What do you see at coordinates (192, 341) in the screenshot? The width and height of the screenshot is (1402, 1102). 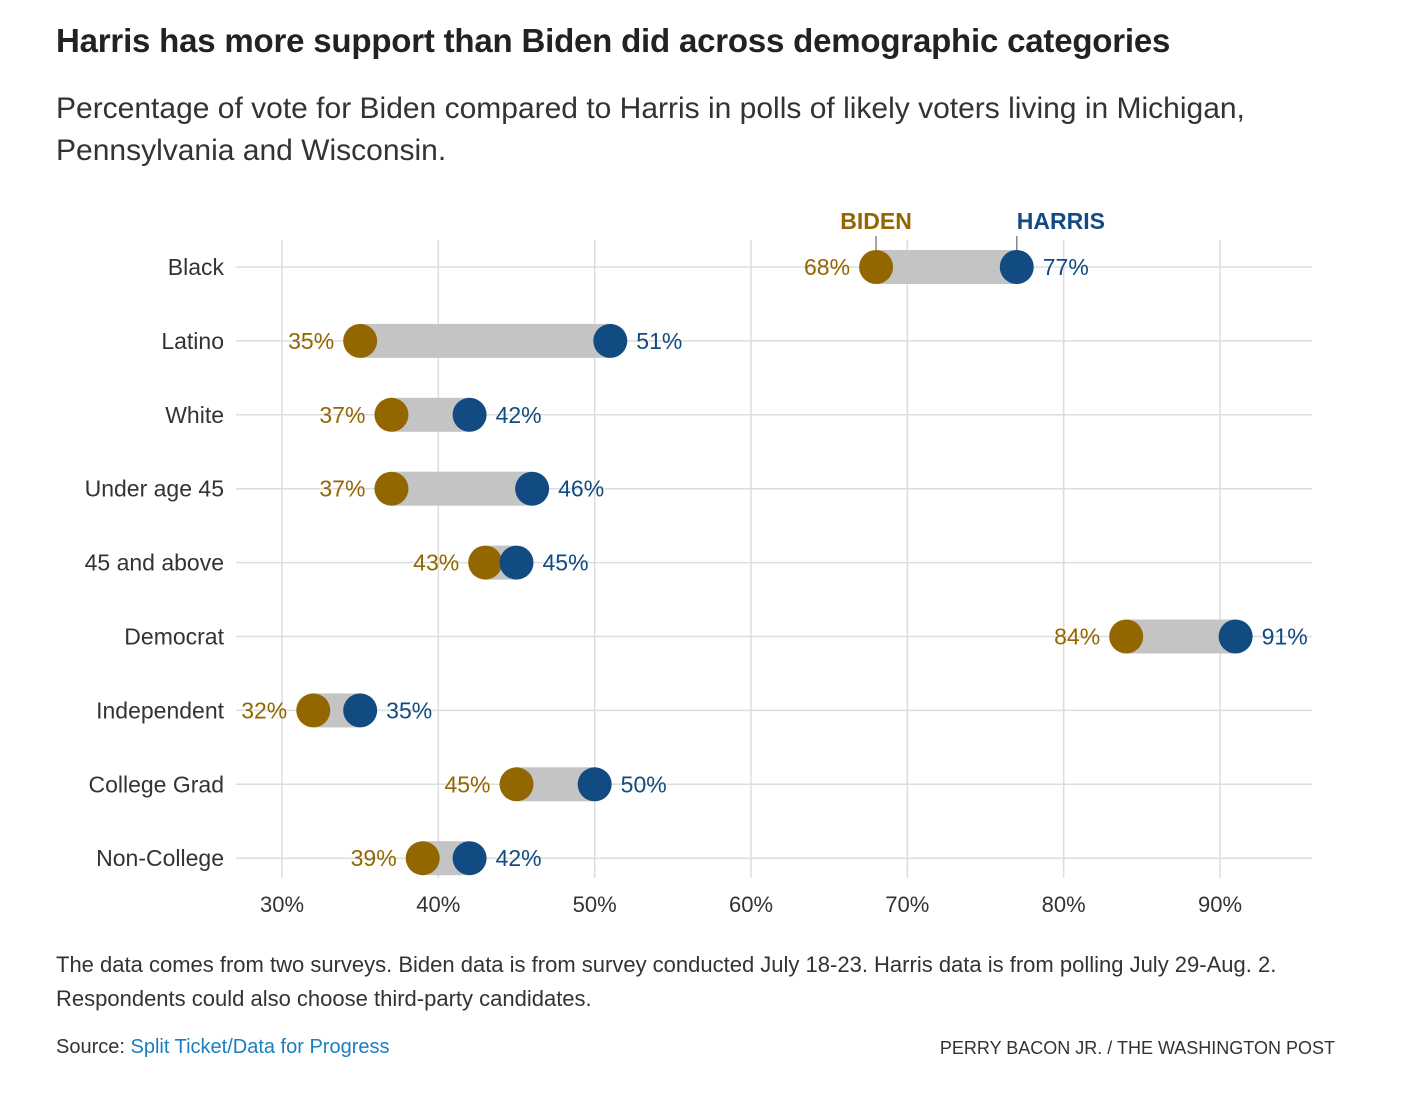 I see `category-label: Latino` at bounding box center [192, 341].